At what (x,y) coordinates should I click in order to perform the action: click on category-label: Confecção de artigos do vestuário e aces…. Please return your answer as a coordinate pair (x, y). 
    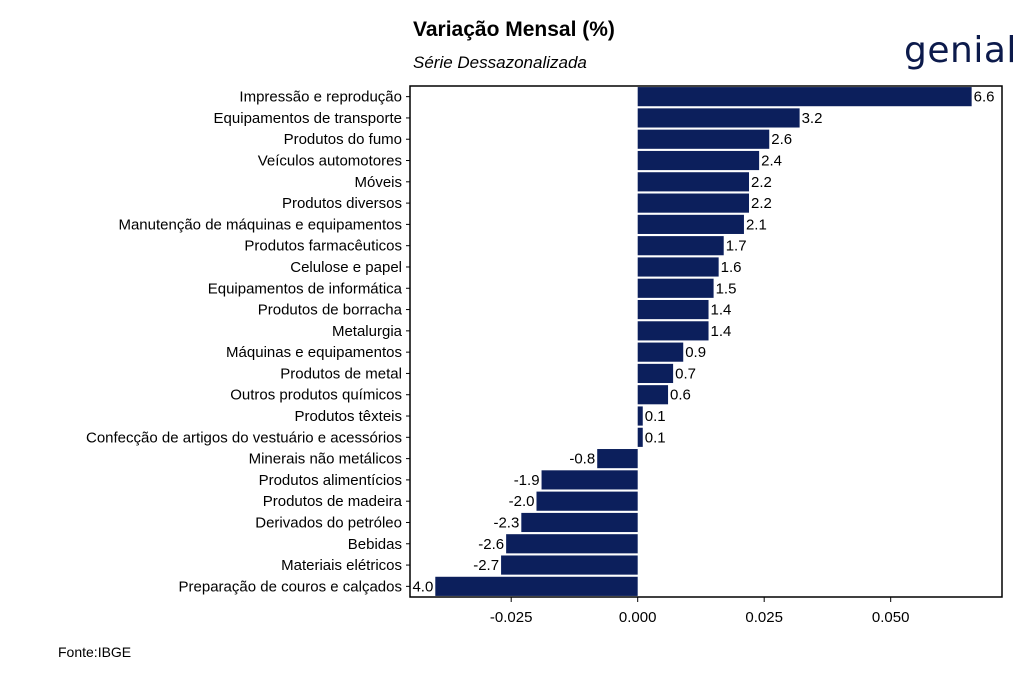
    Looking at the image, I should click on (244, 437).